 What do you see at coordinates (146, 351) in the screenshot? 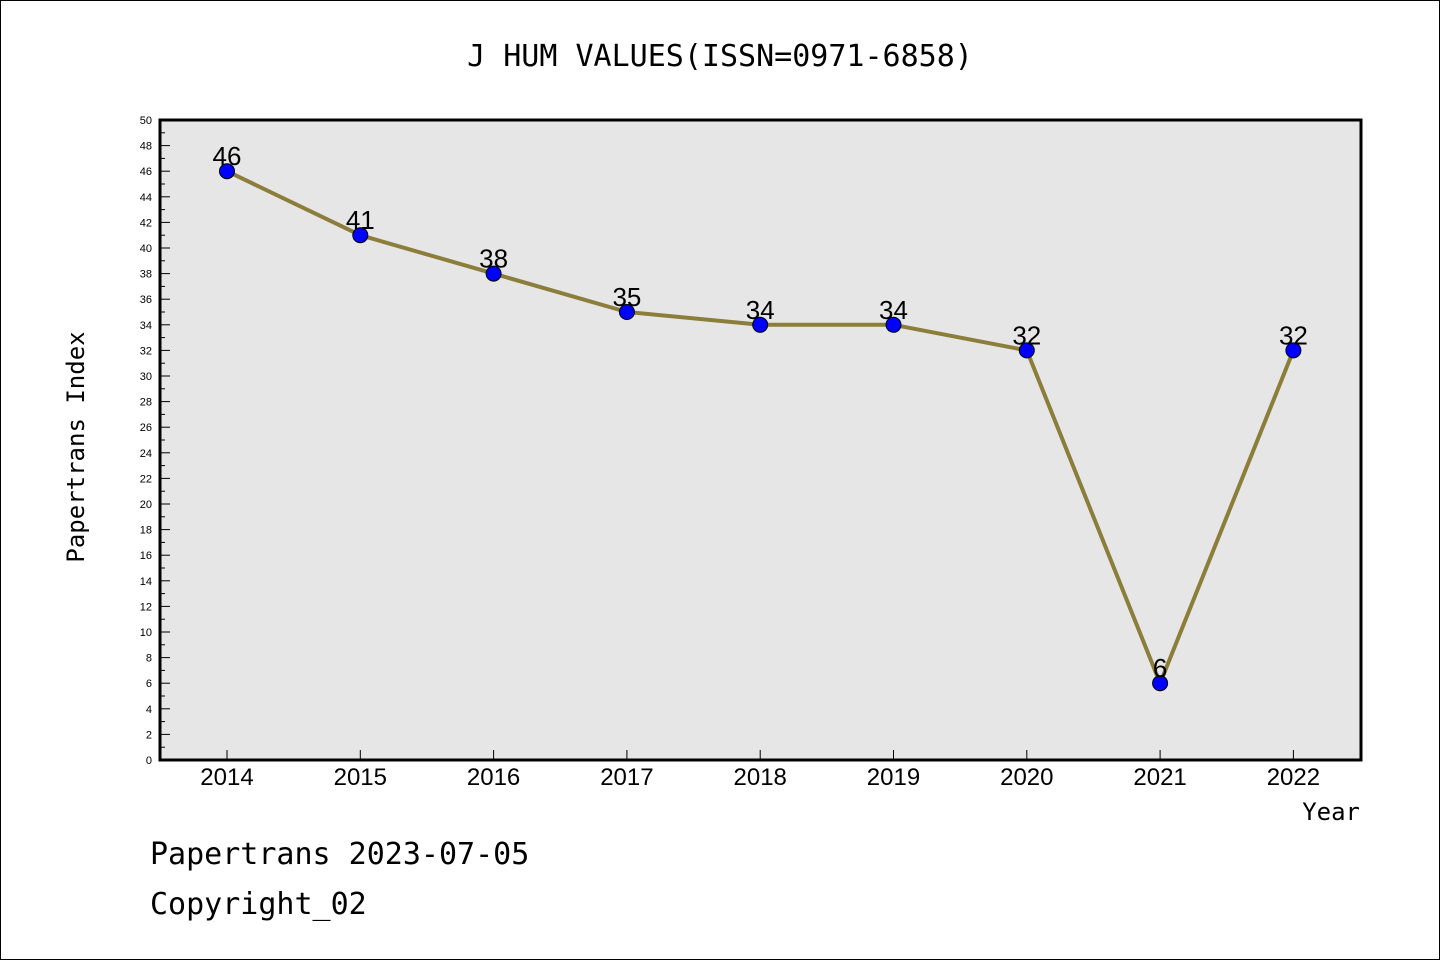
I see `y-tick-label: 32` at bounding box center [146, 351].